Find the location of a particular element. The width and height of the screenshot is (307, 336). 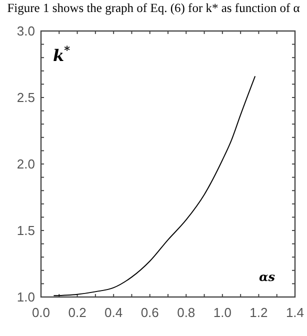

chart-title: Figure 1 shows the graph of Eq. (6) for k* as function of α is located at coordinates (153, 8).